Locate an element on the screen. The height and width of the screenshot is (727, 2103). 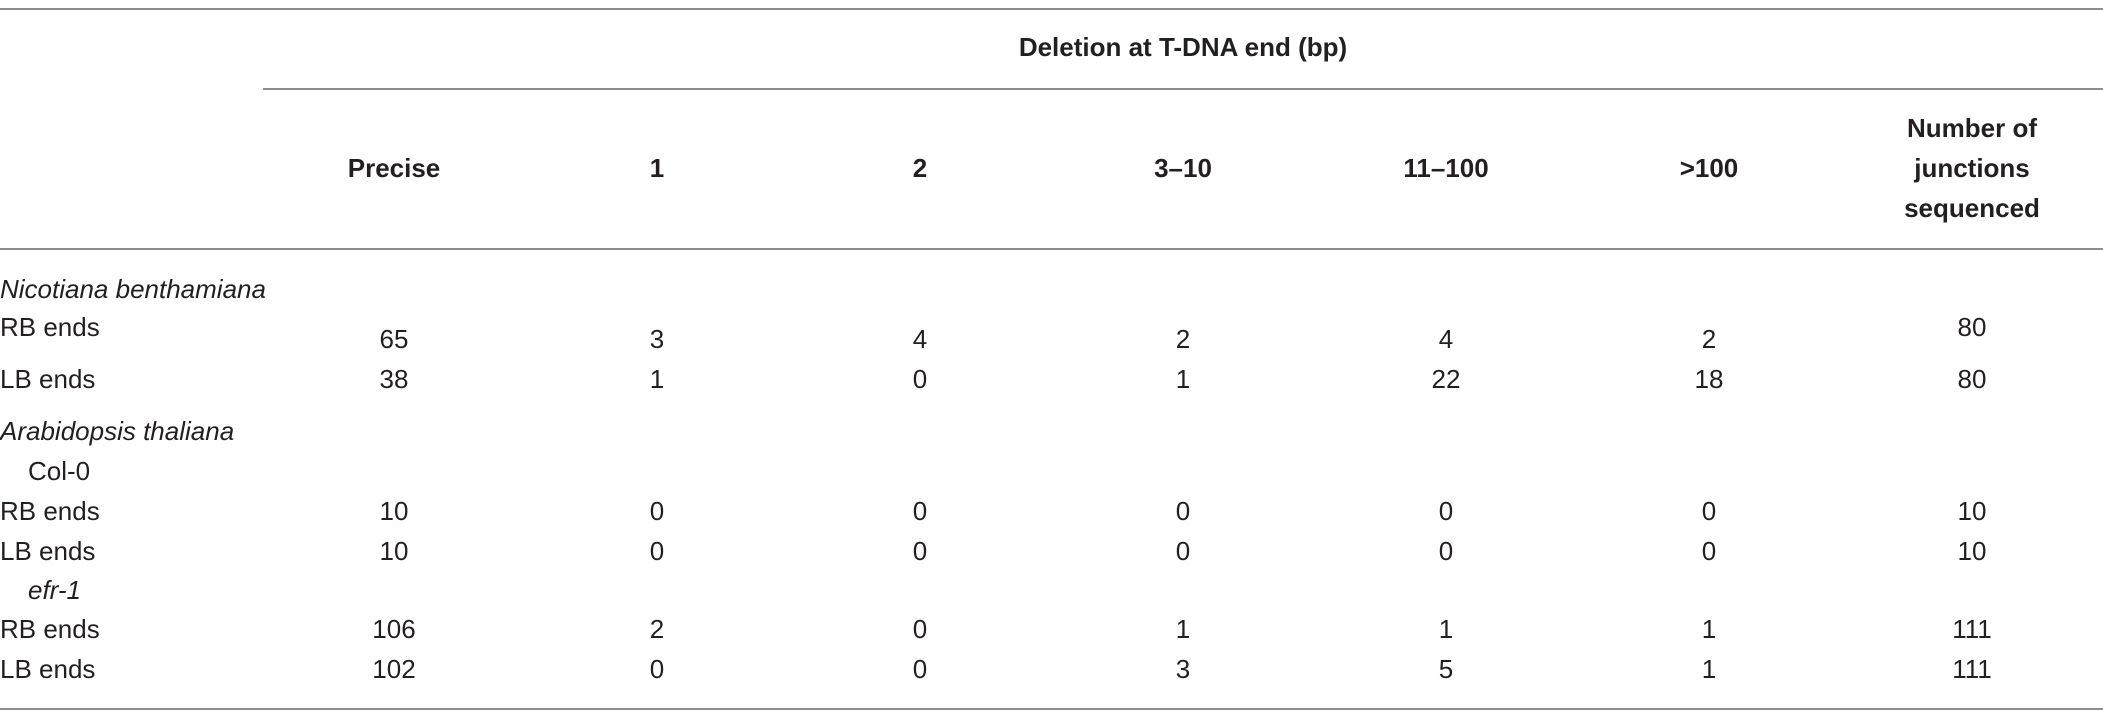
subgroup-label-col-0: Col-0 is located at coordinates (59, 471).